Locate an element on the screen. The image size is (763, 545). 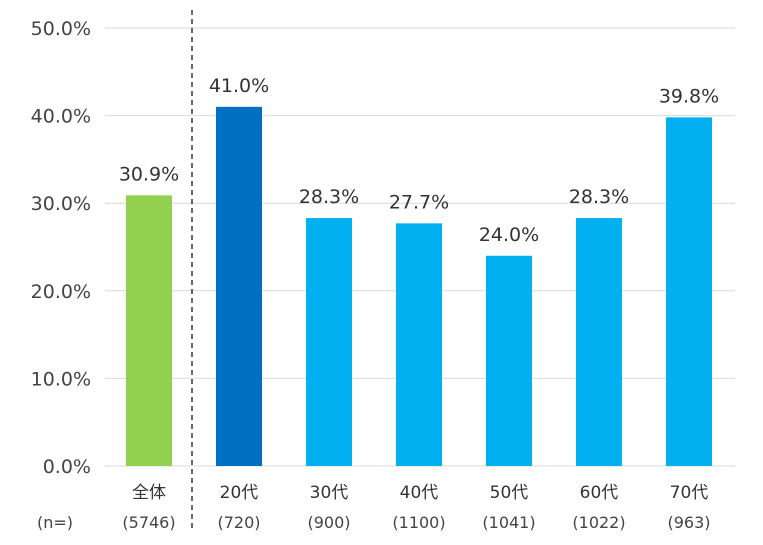
y-tick-label: 10.0% is located at coordinates (61, 379).